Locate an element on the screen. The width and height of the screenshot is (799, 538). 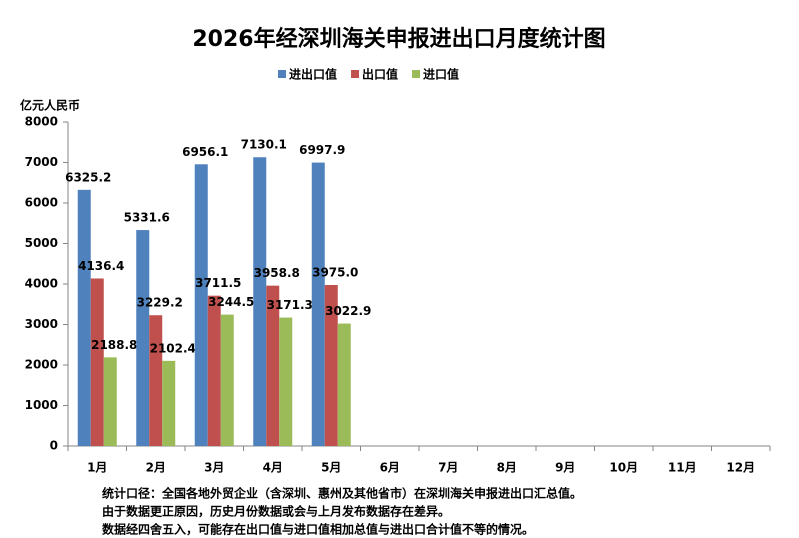
data-label: 4136.4 is located at coordinates (101, 266).